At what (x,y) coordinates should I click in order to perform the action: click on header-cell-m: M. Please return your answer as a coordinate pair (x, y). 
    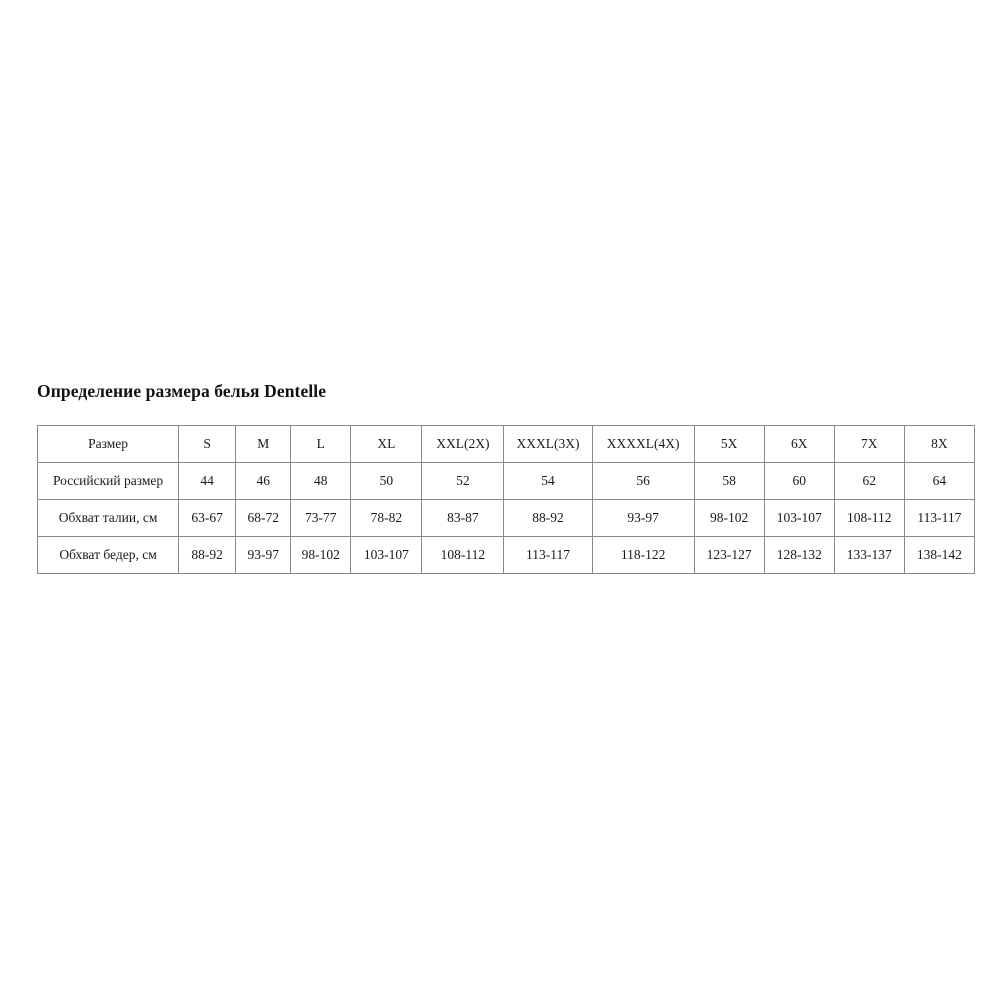
    Looking at the image, I should click on (263, 444).